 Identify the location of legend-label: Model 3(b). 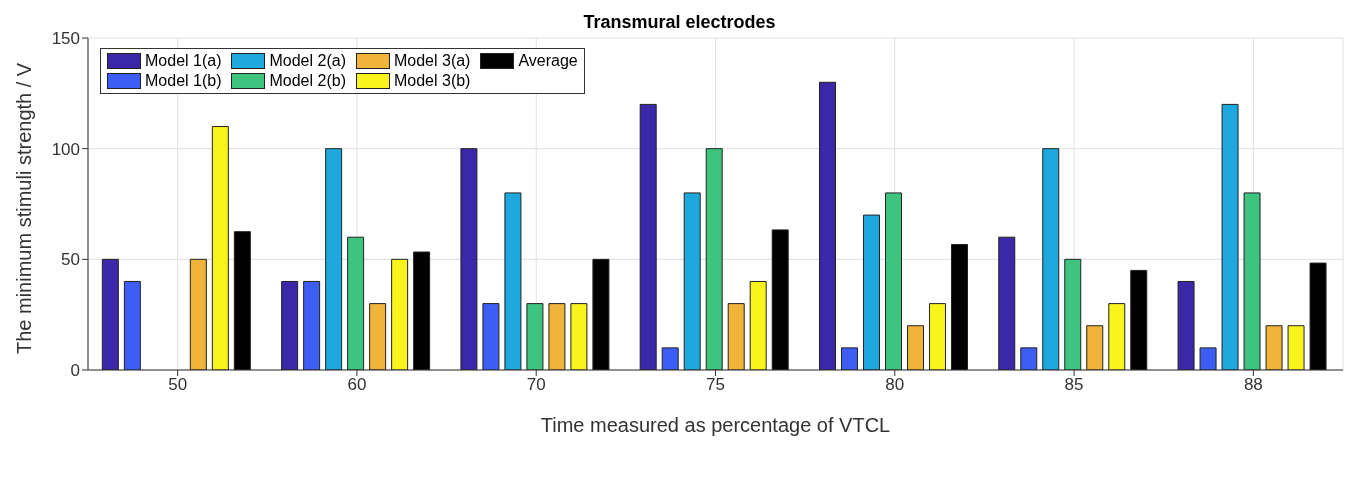
(432, 81).